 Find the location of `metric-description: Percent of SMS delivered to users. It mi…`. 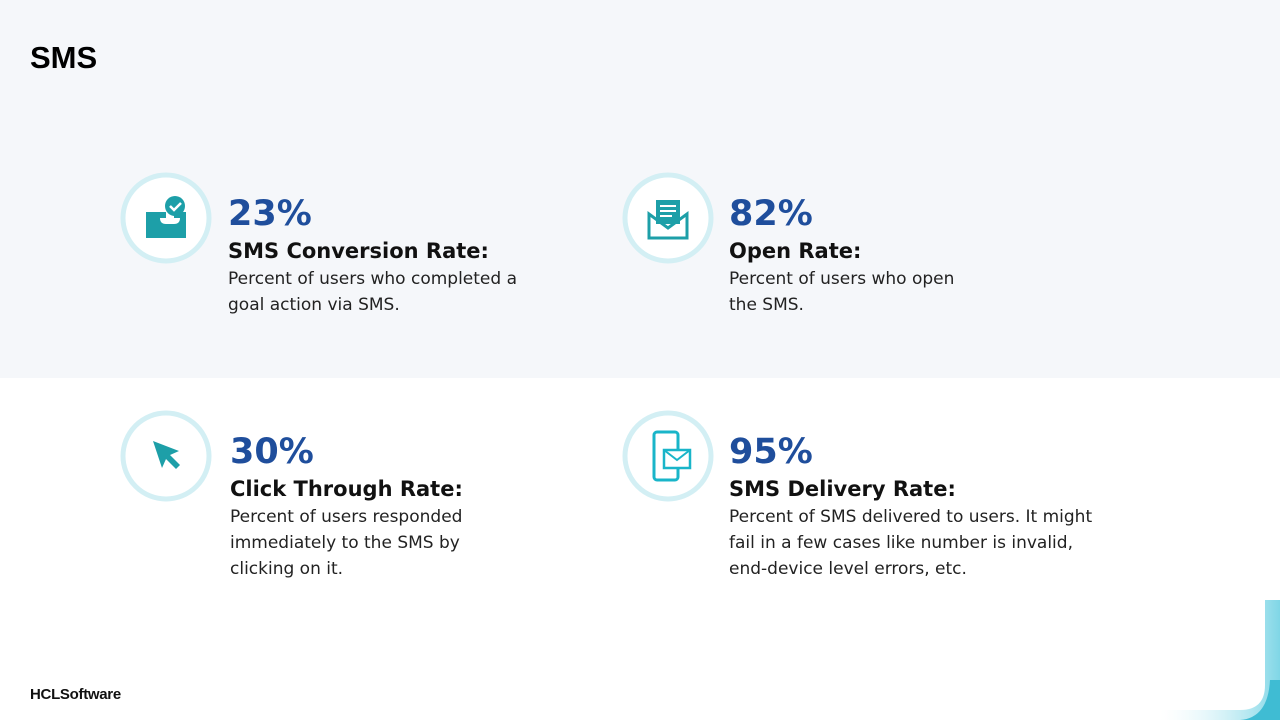

metric-description: Percent of SMS delivered to users. It mi… is located at coordinates (939, 543).